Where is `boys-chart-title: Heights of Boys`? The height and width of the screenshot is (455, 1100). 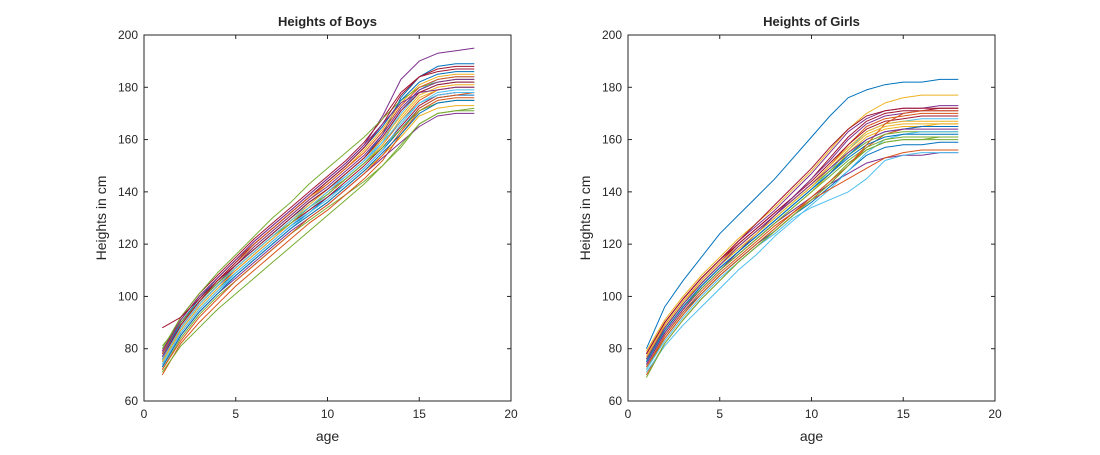
boys-chart-title: Heights of Boys is located at coordinates (327, 21).